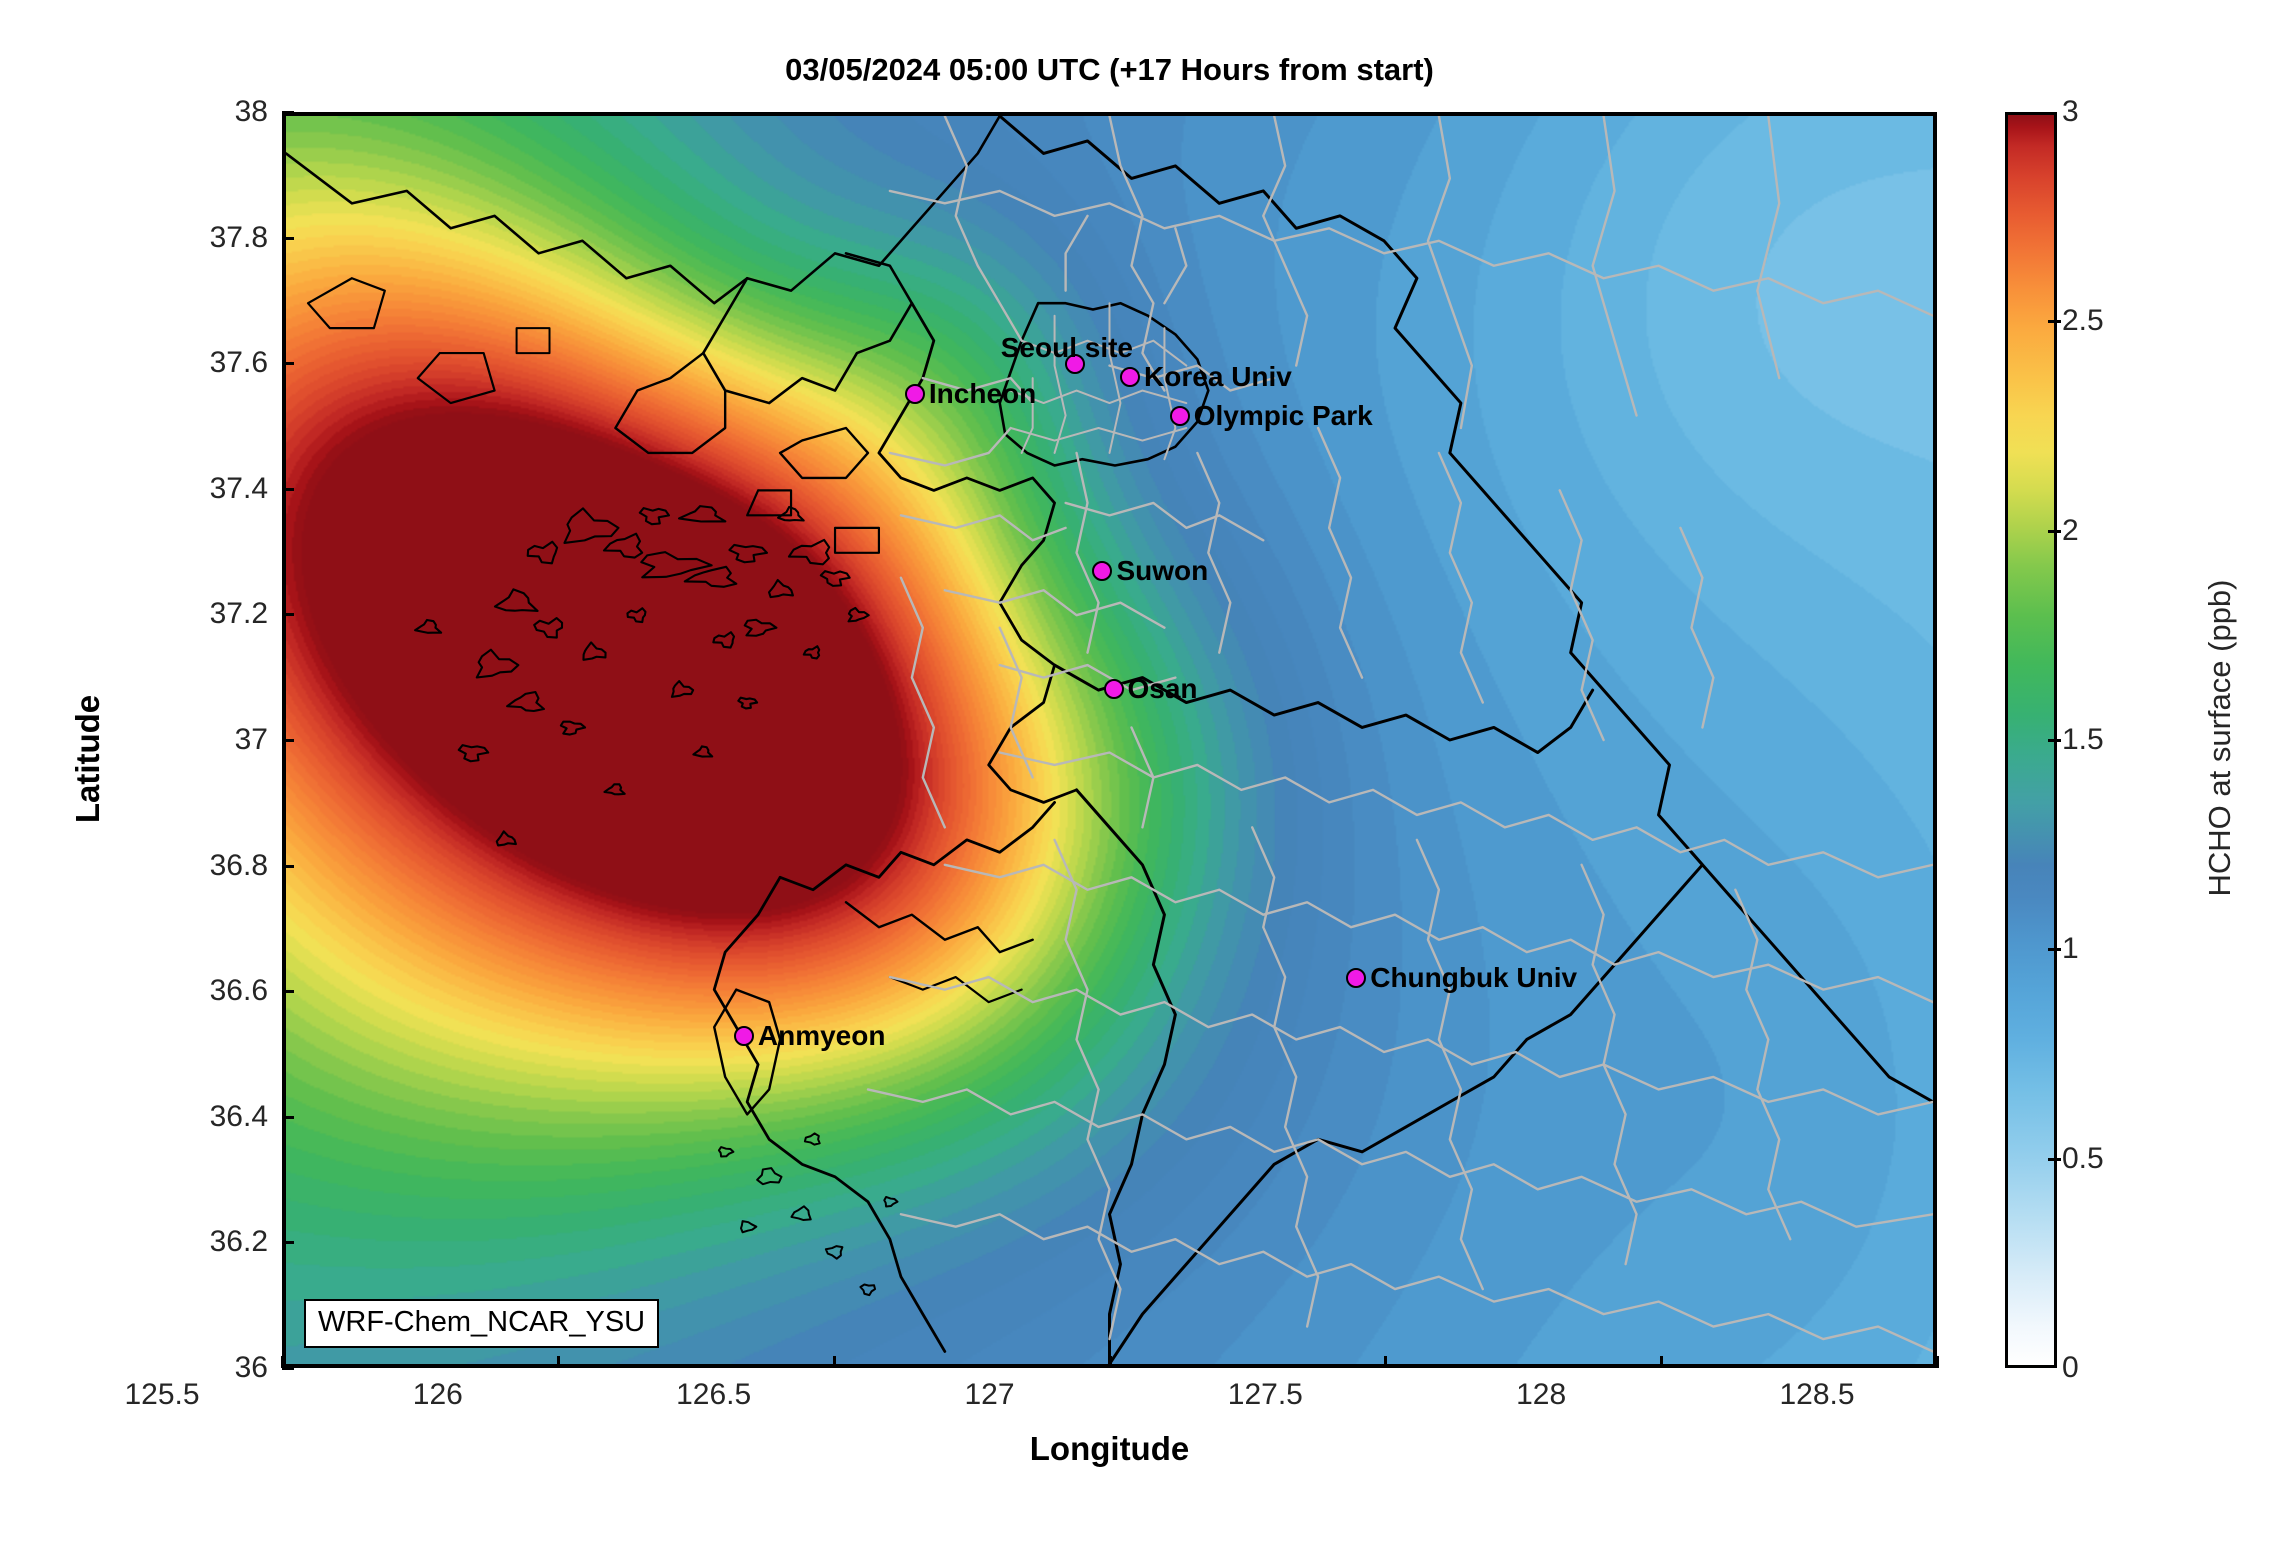 The height and width of the screenshot is (1563, 2292). What do you see at coordinates (2219, 738) in the screenshot?
I see `colorbar-label: HCHO at surface (ppb)` at bounding box center [2219, 738].